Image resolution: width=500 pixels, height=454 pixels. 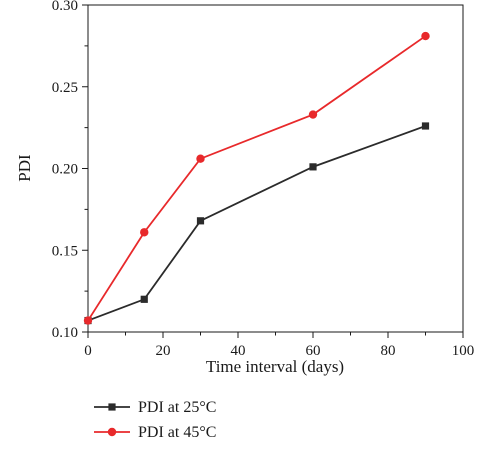 What do you see at coordinates (112, 432) in the screenshot?
I see `legend-marker-circle` at bounding box center [112, 432].